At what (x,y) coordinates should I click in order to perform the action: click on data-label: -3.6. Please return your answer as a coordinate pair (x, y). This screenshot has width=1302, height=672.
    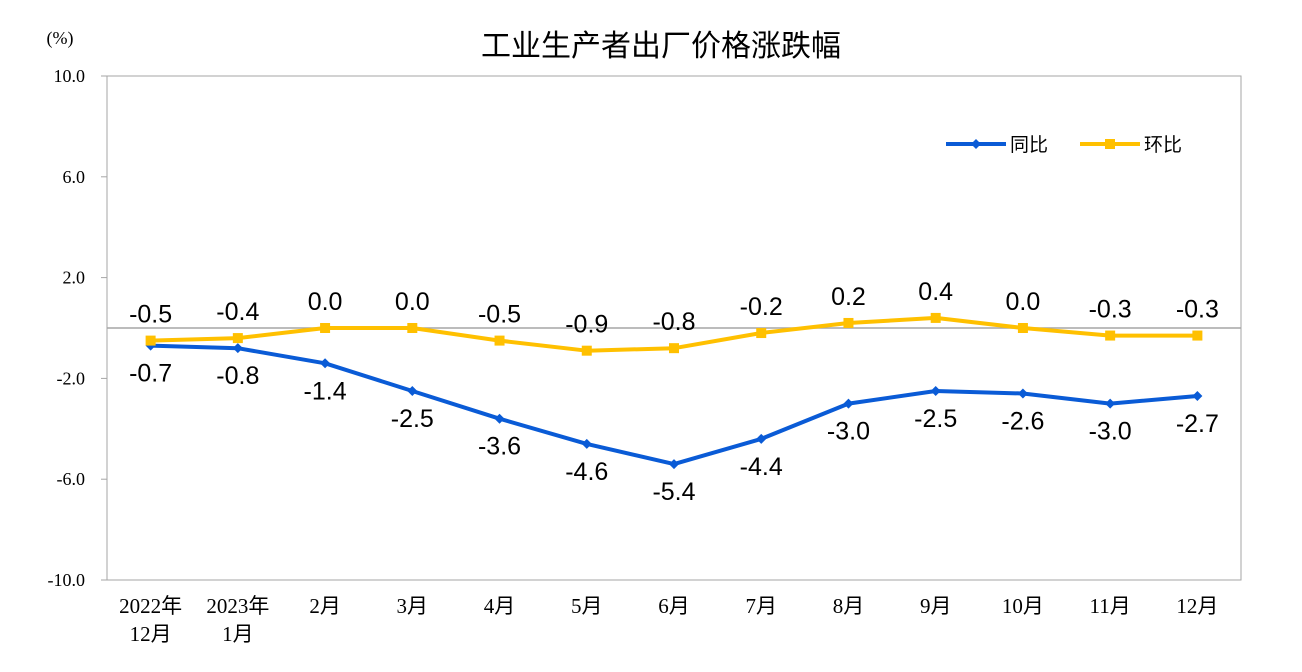
    Looking at the image, I should click on (499, 447).